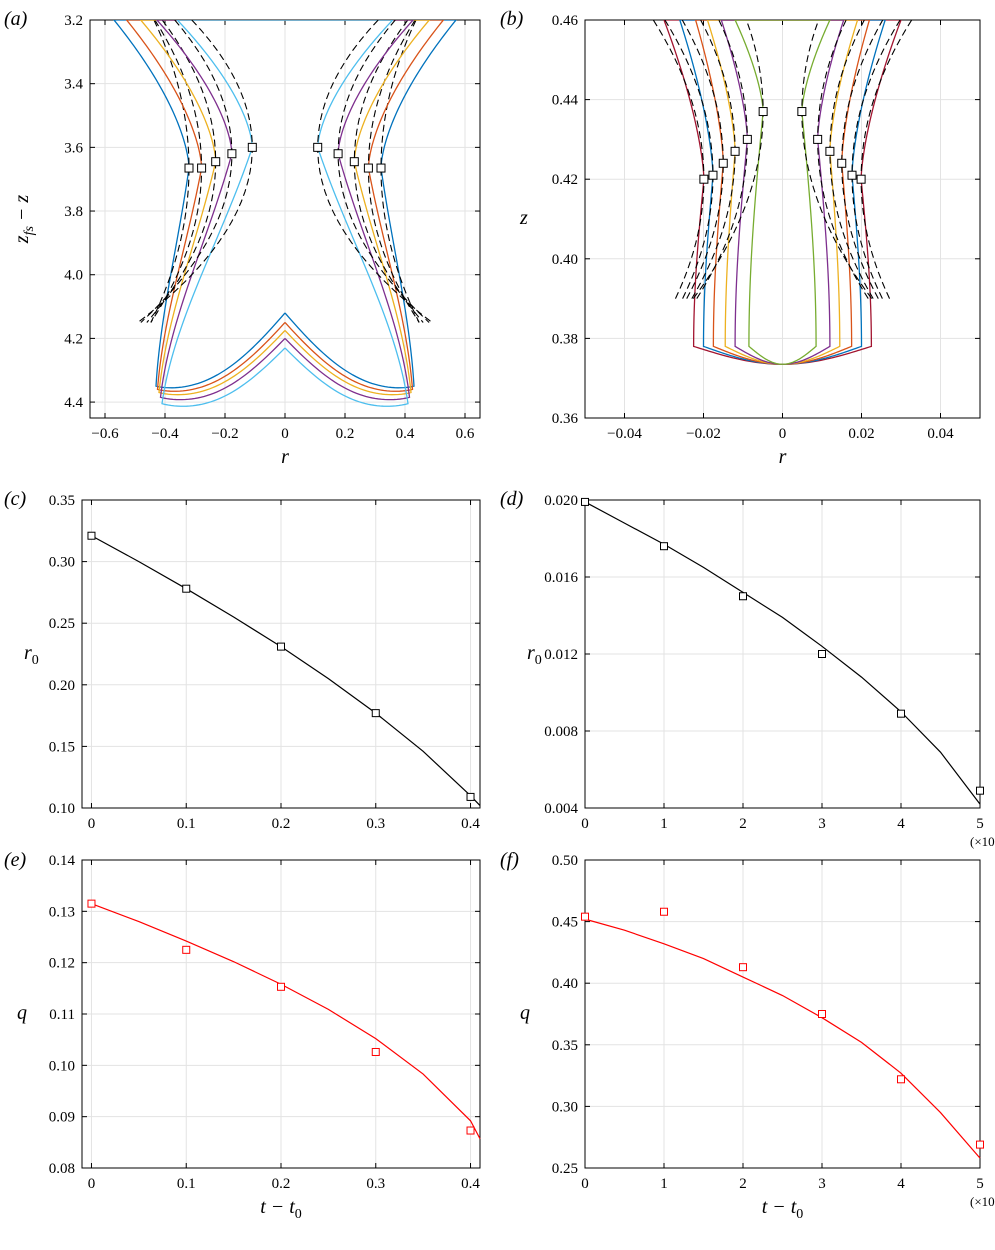 Image resolution: width=995 pixels, height=1250 pixels. I want to click on y-tick-label: 3.4, so click(73, 85).